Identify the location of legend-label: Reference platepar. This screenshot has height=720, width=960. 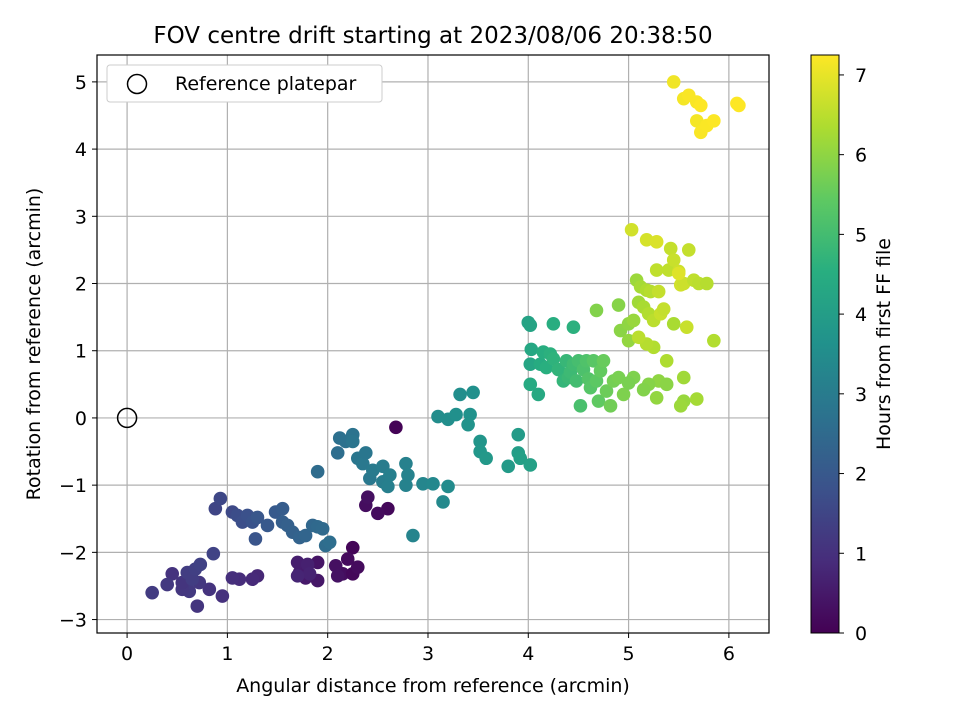
(266, 84).